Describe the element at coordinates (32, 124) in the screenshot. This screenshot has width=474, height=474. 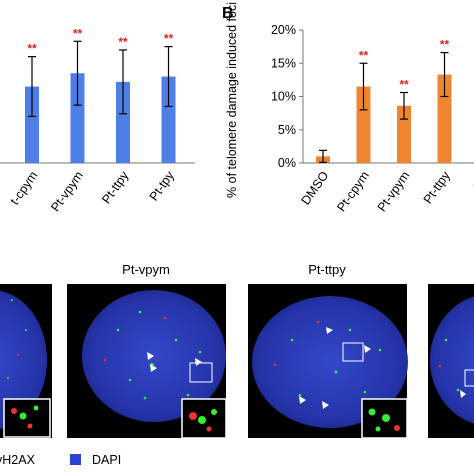
I see `chart-a-bar-pt-cpym` at that location.